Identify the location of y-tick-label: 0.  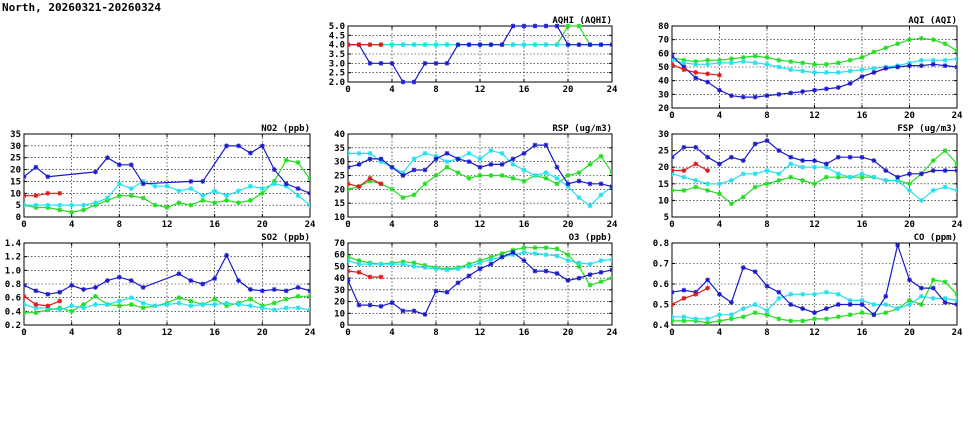
(18, 218).